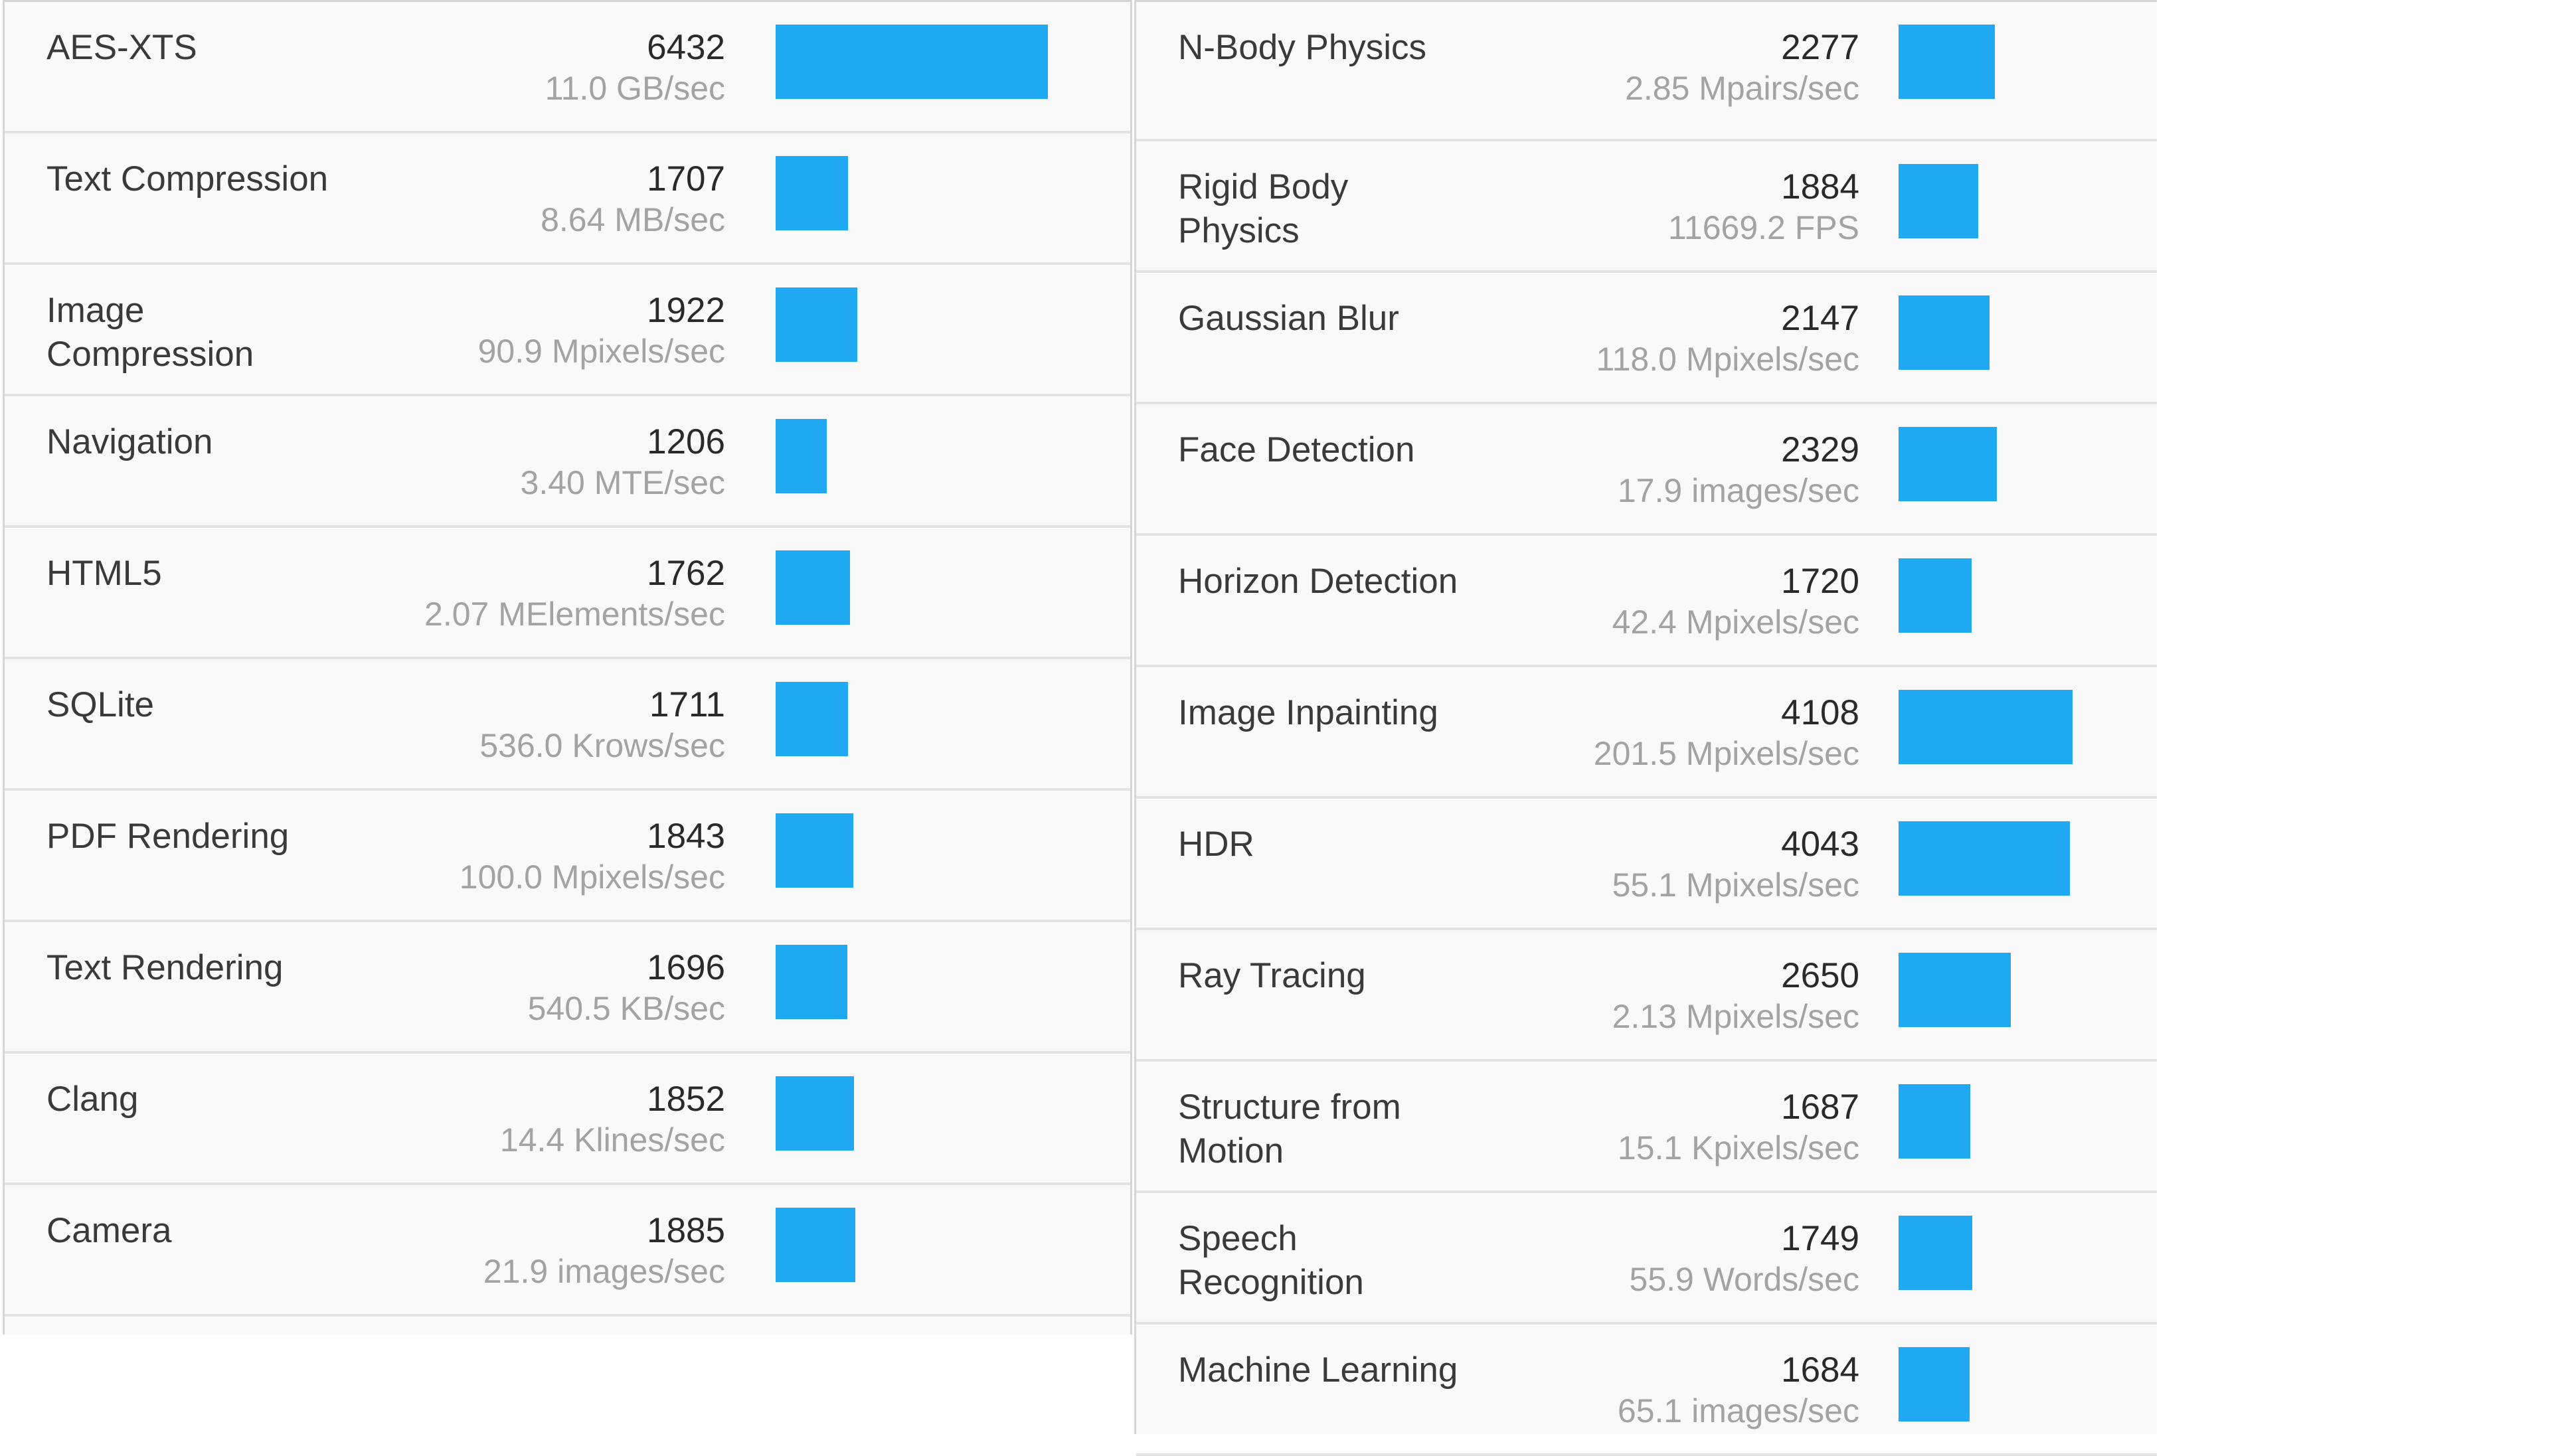 The image size is (2550, 1456). Describe the element at coordinates (567, 988) in the screenshot. I see `benchmark-row: Text Rendering 1696 540.5 KB/sec` at that location.